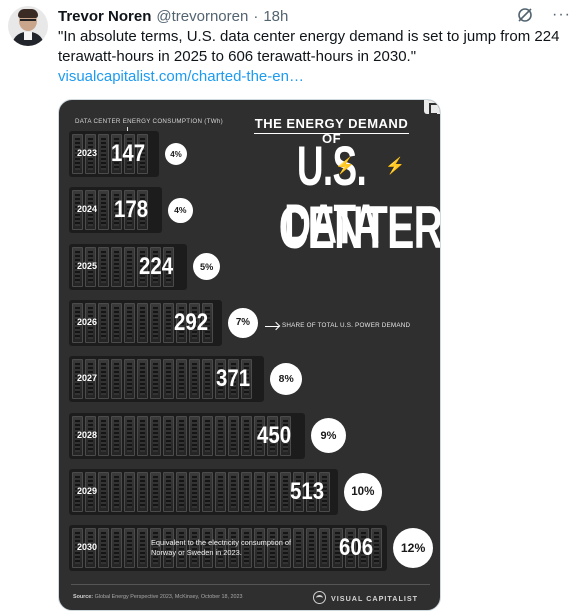 The width and height of the screenshot is (583, 614). I want to click on author-handle: @trevornoren, so click(202, 16).